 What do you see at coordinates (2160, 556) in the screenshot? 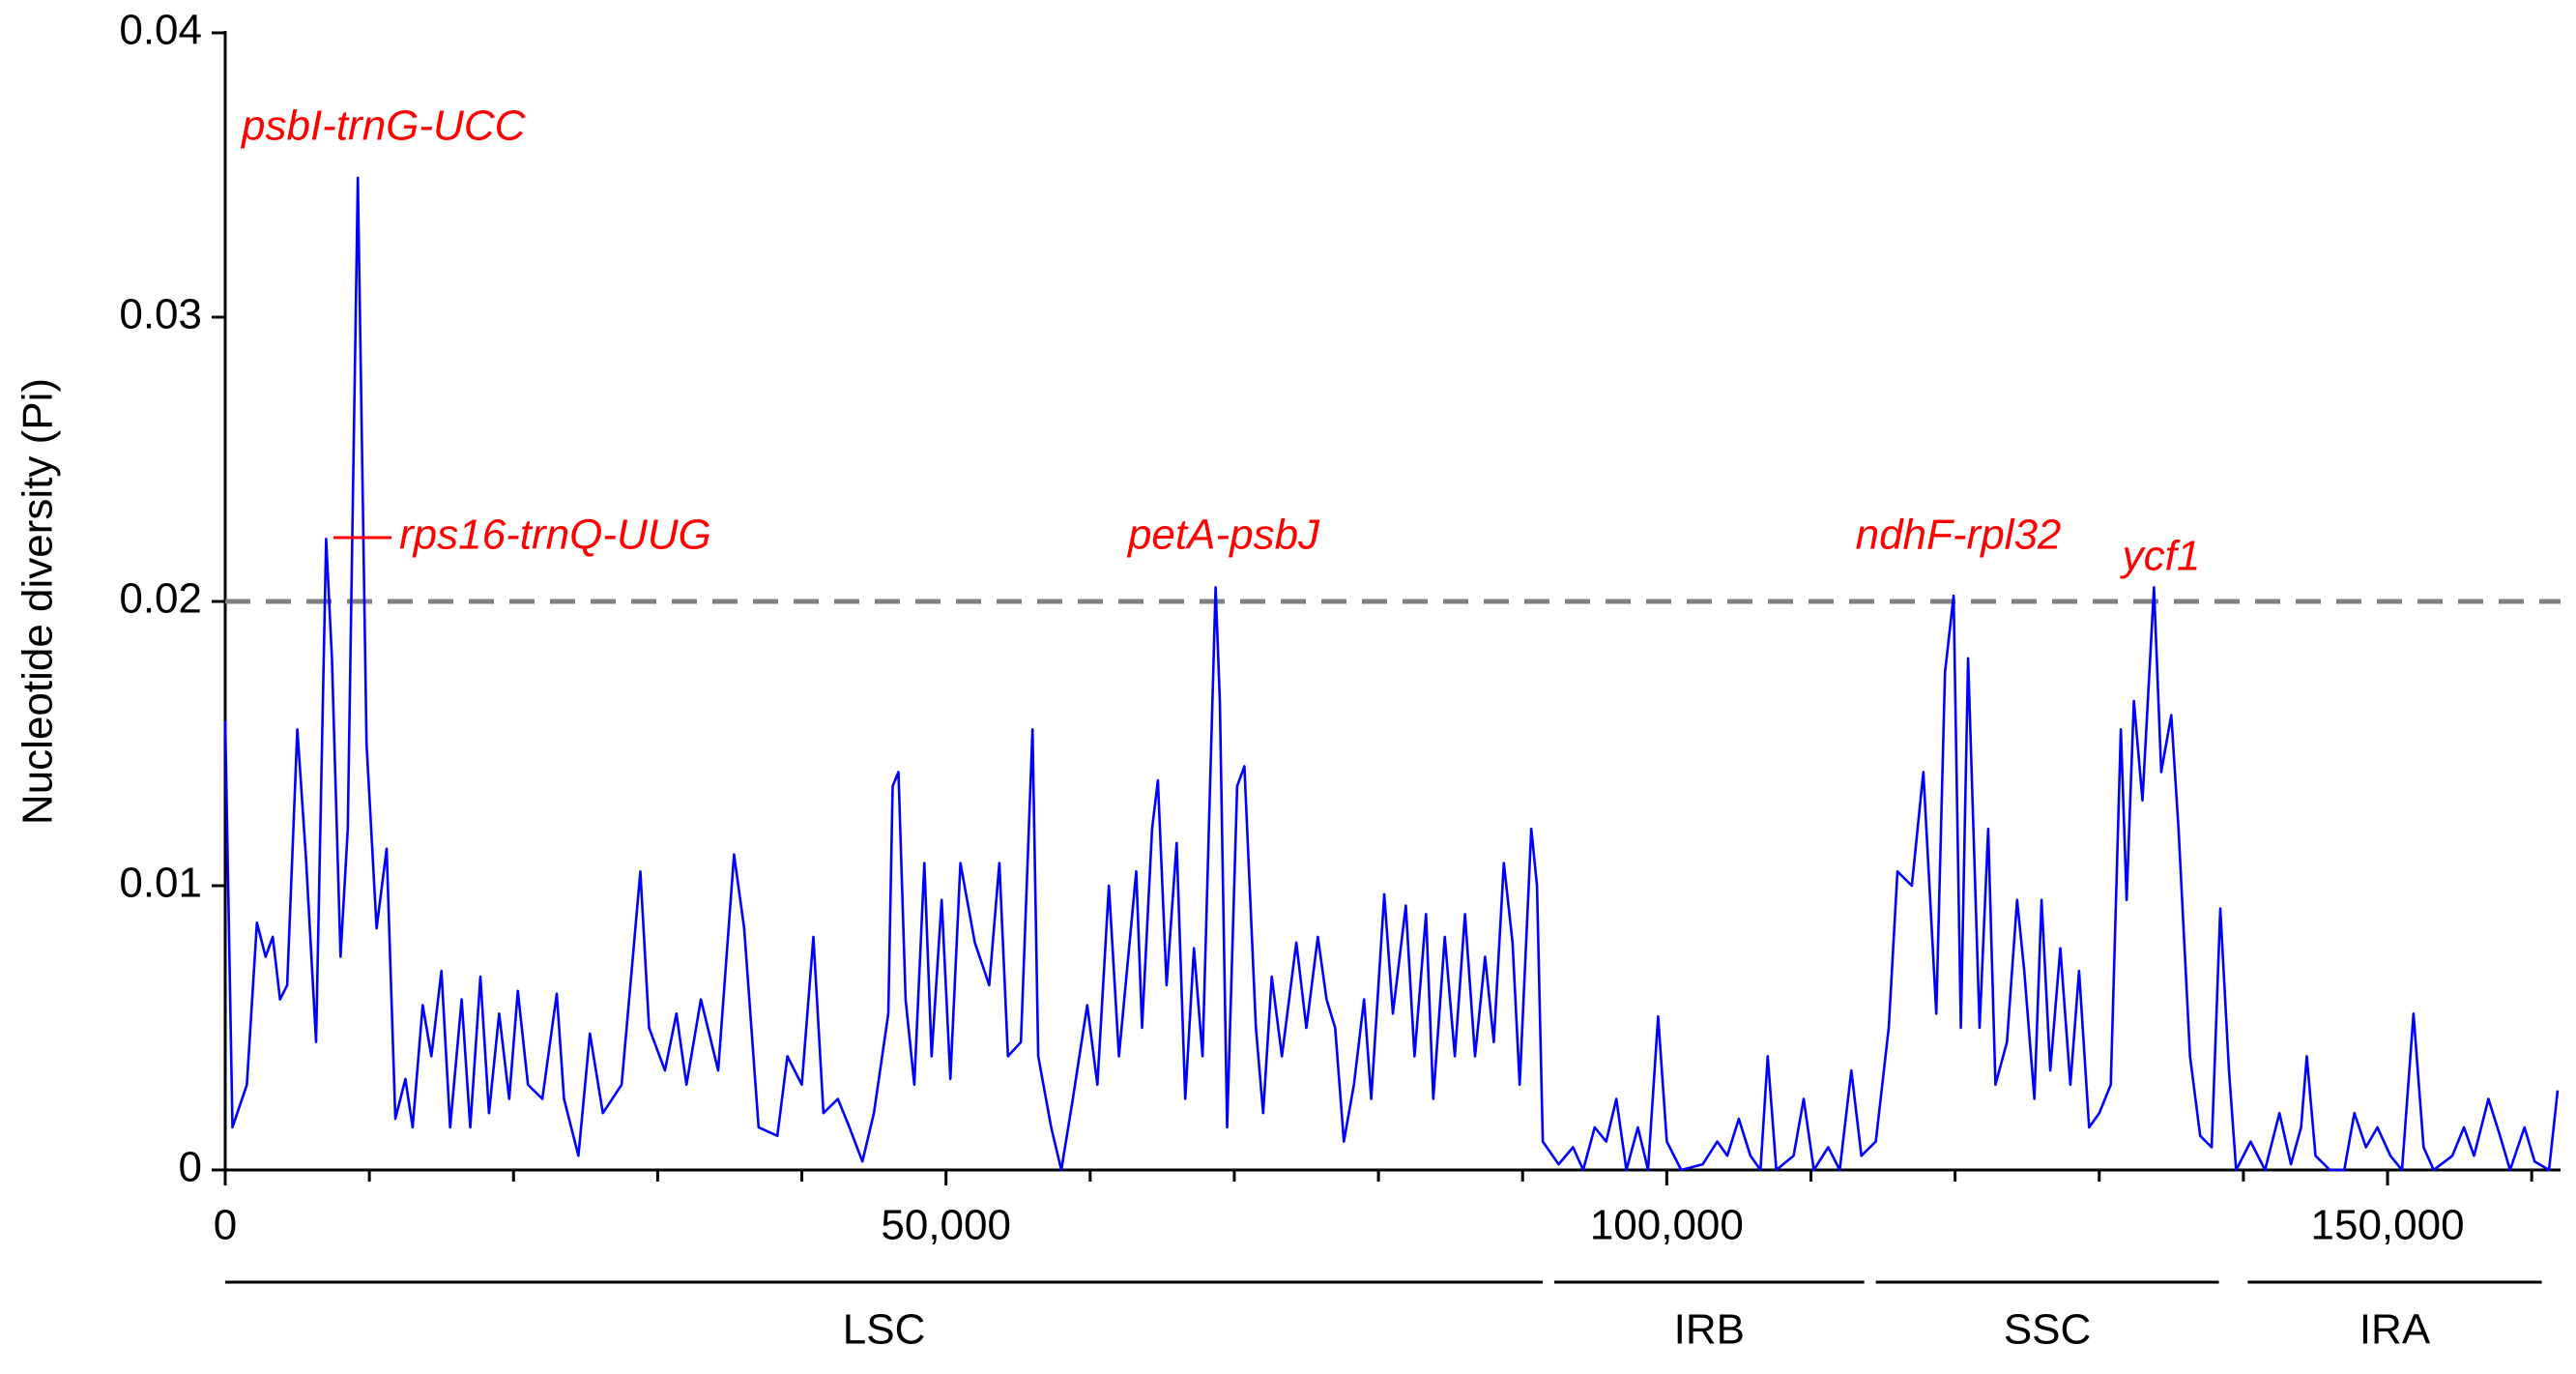
I see `annotation: ycf1` at bounding box center [2160, 556].